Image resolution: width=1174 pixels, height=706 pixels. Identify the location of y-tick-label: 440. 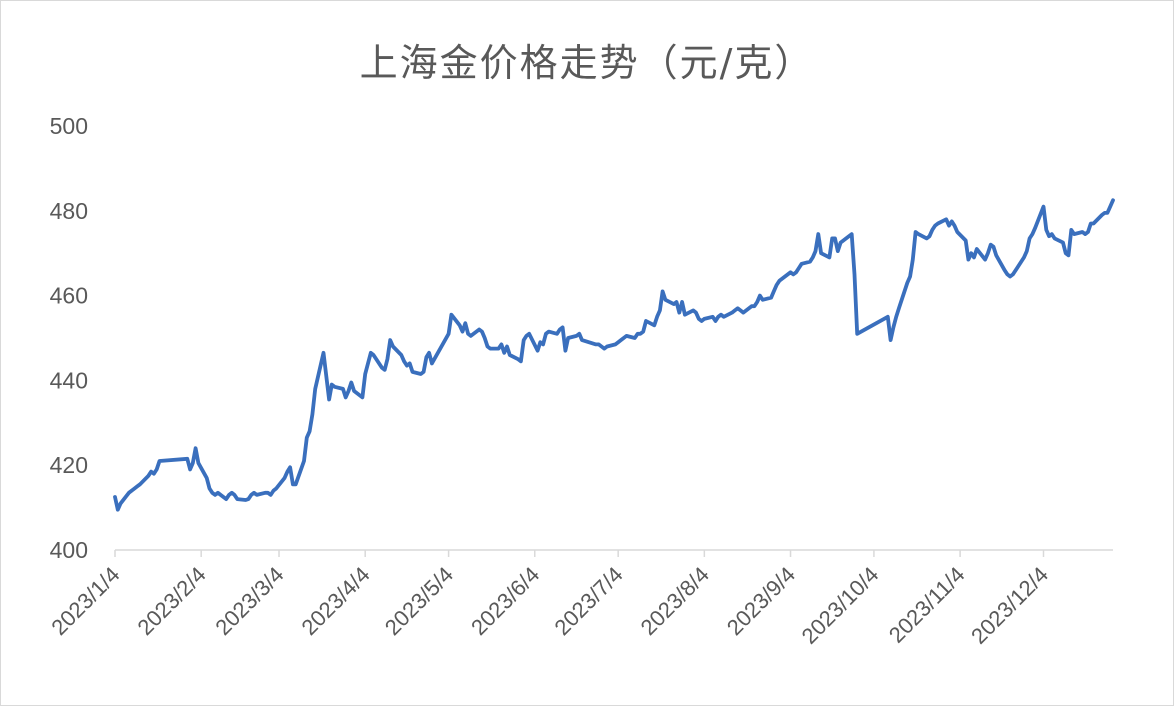
(69, 380).